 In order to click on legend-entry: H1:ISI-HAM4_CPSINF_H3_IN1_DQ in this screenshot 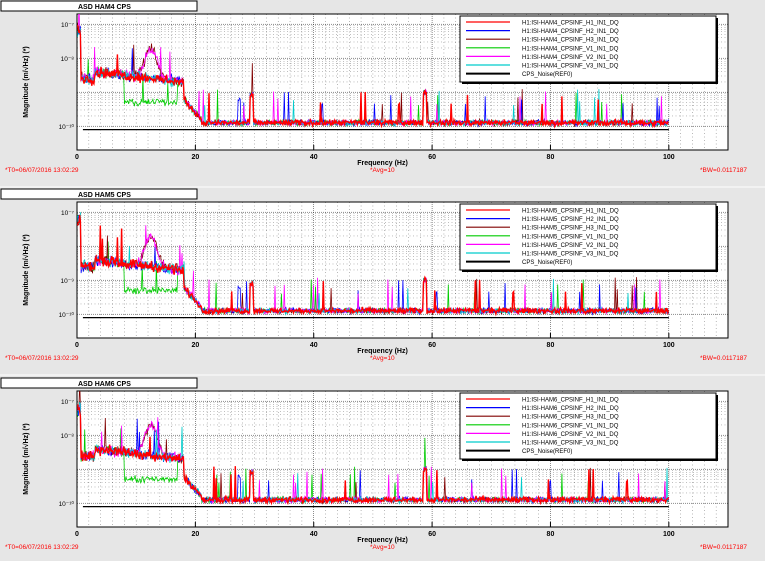, I will do `click(570, 41)`.